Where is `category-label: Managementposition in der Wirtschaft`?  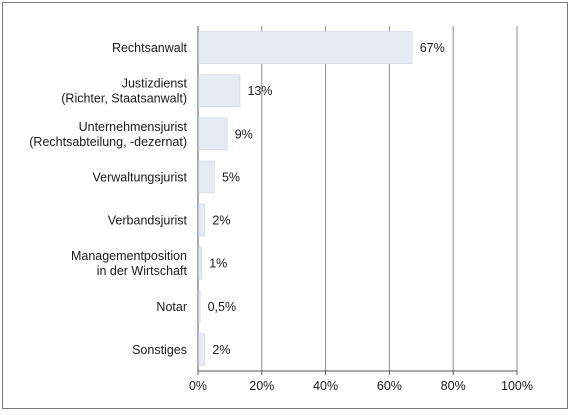 category-label: Managementposition in der Wirtschaft is located at coordinates (129, 263).